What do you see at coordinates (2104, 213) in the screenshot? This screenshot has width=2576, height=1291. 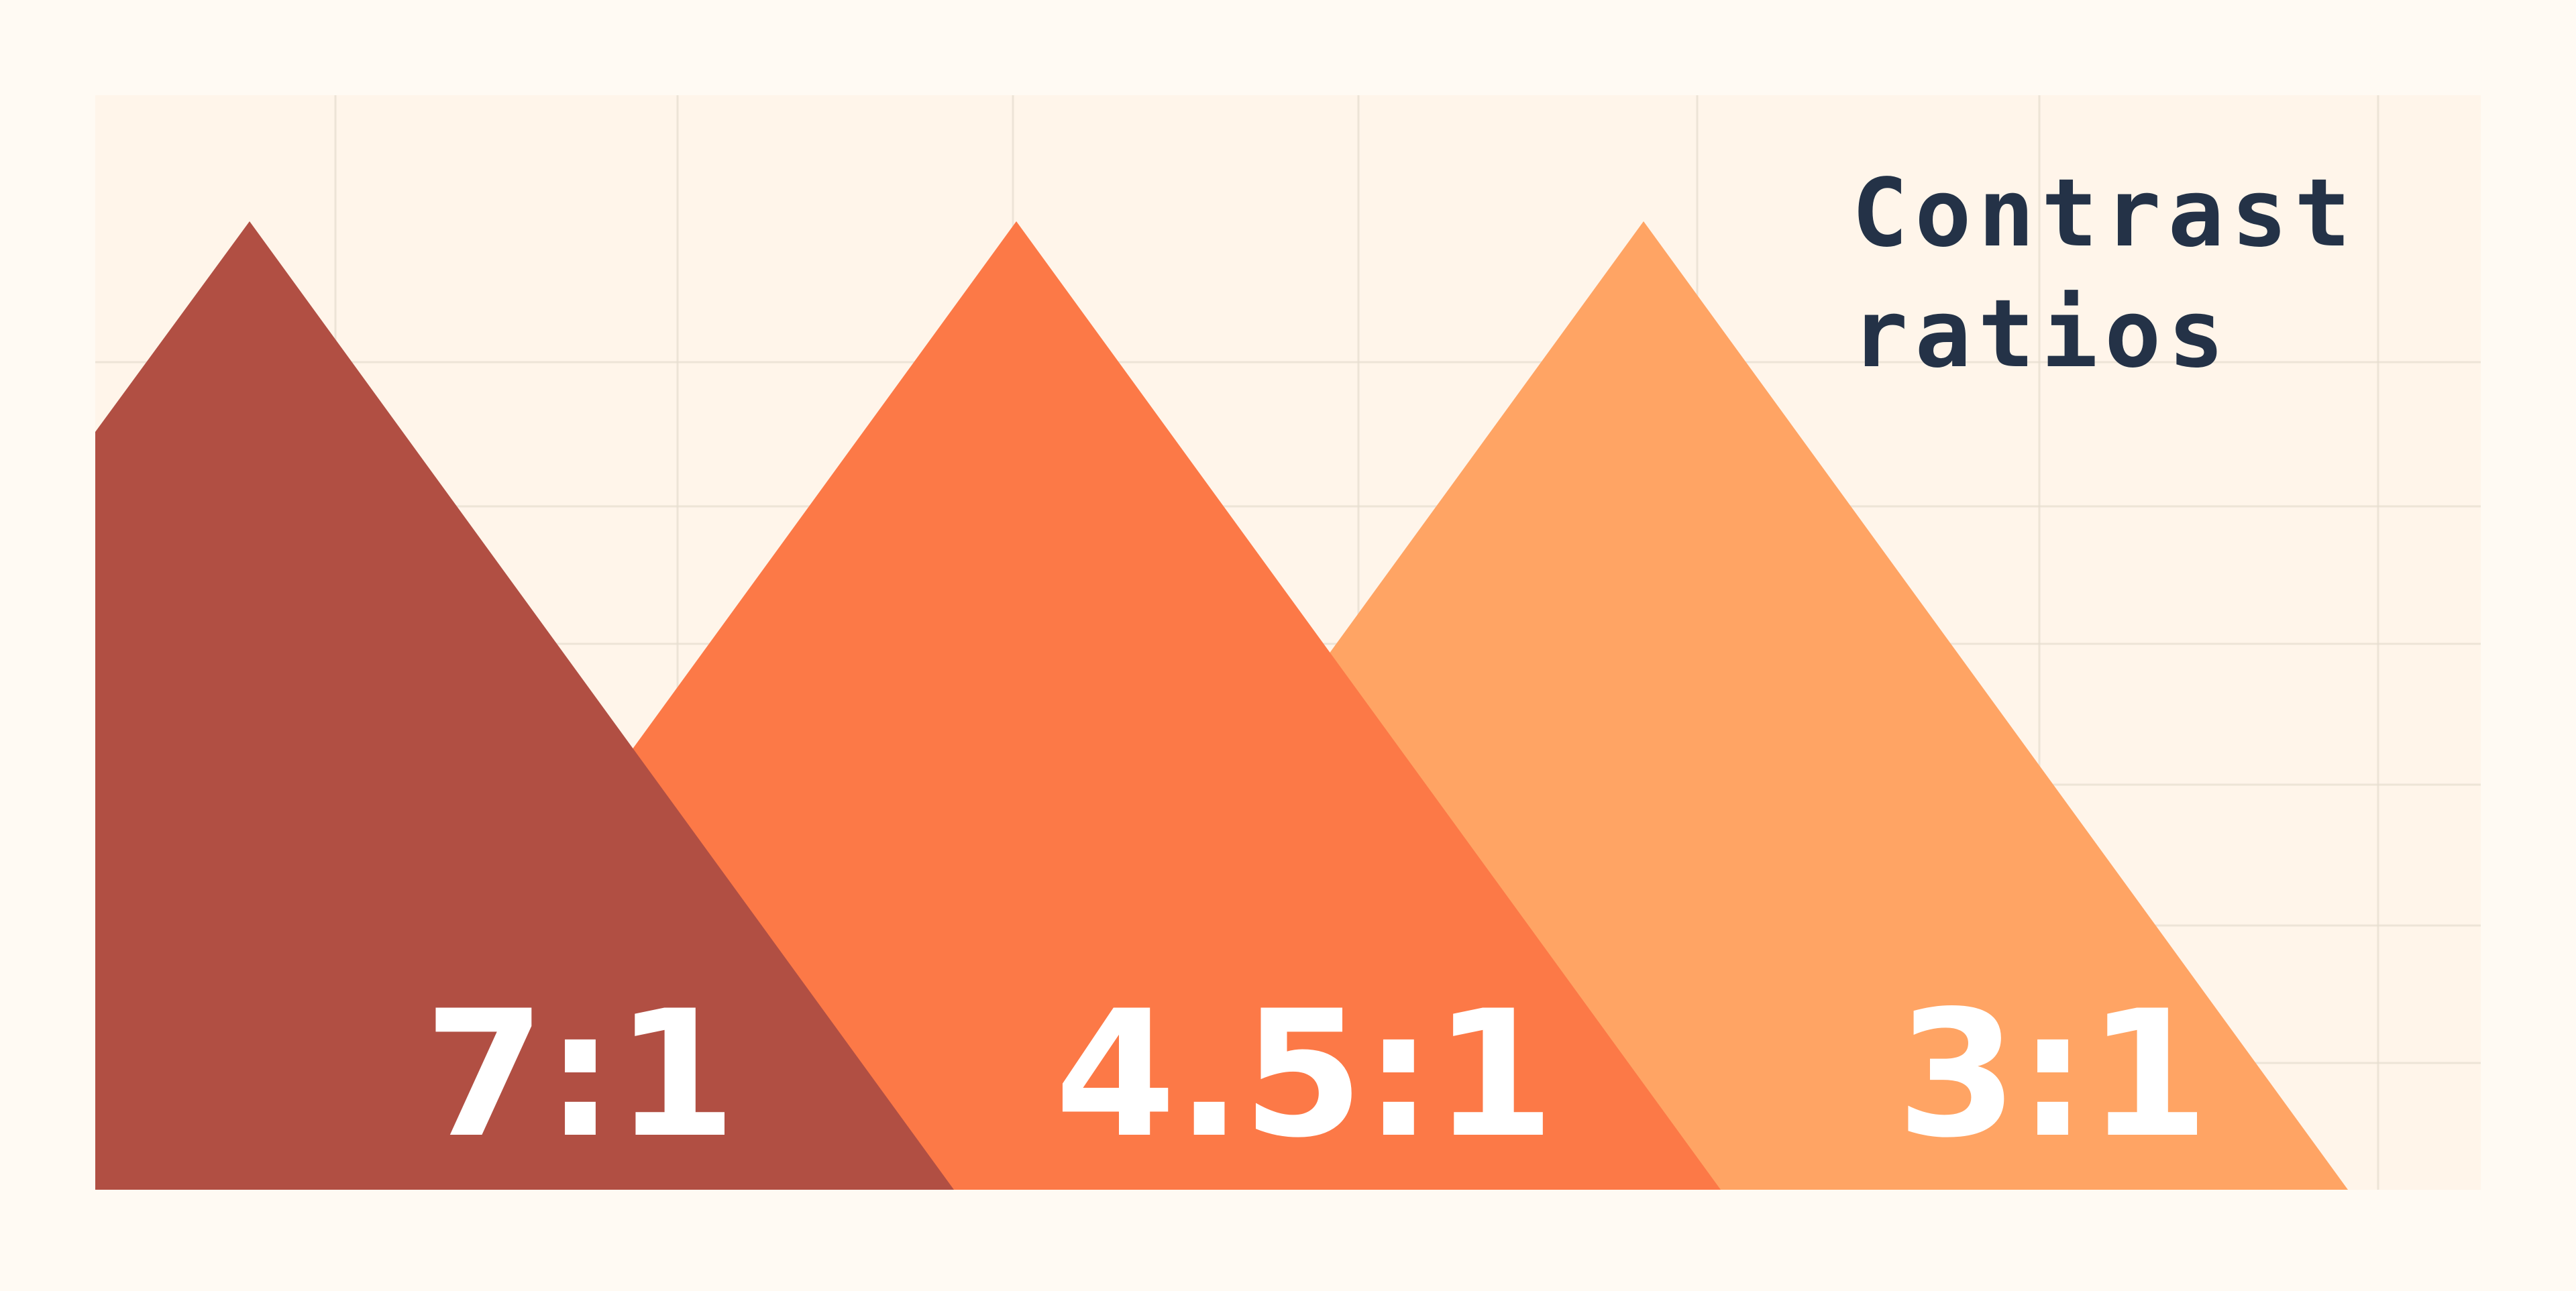 I see `title-line-1: Contrast` at bounding box center [2104, 213].